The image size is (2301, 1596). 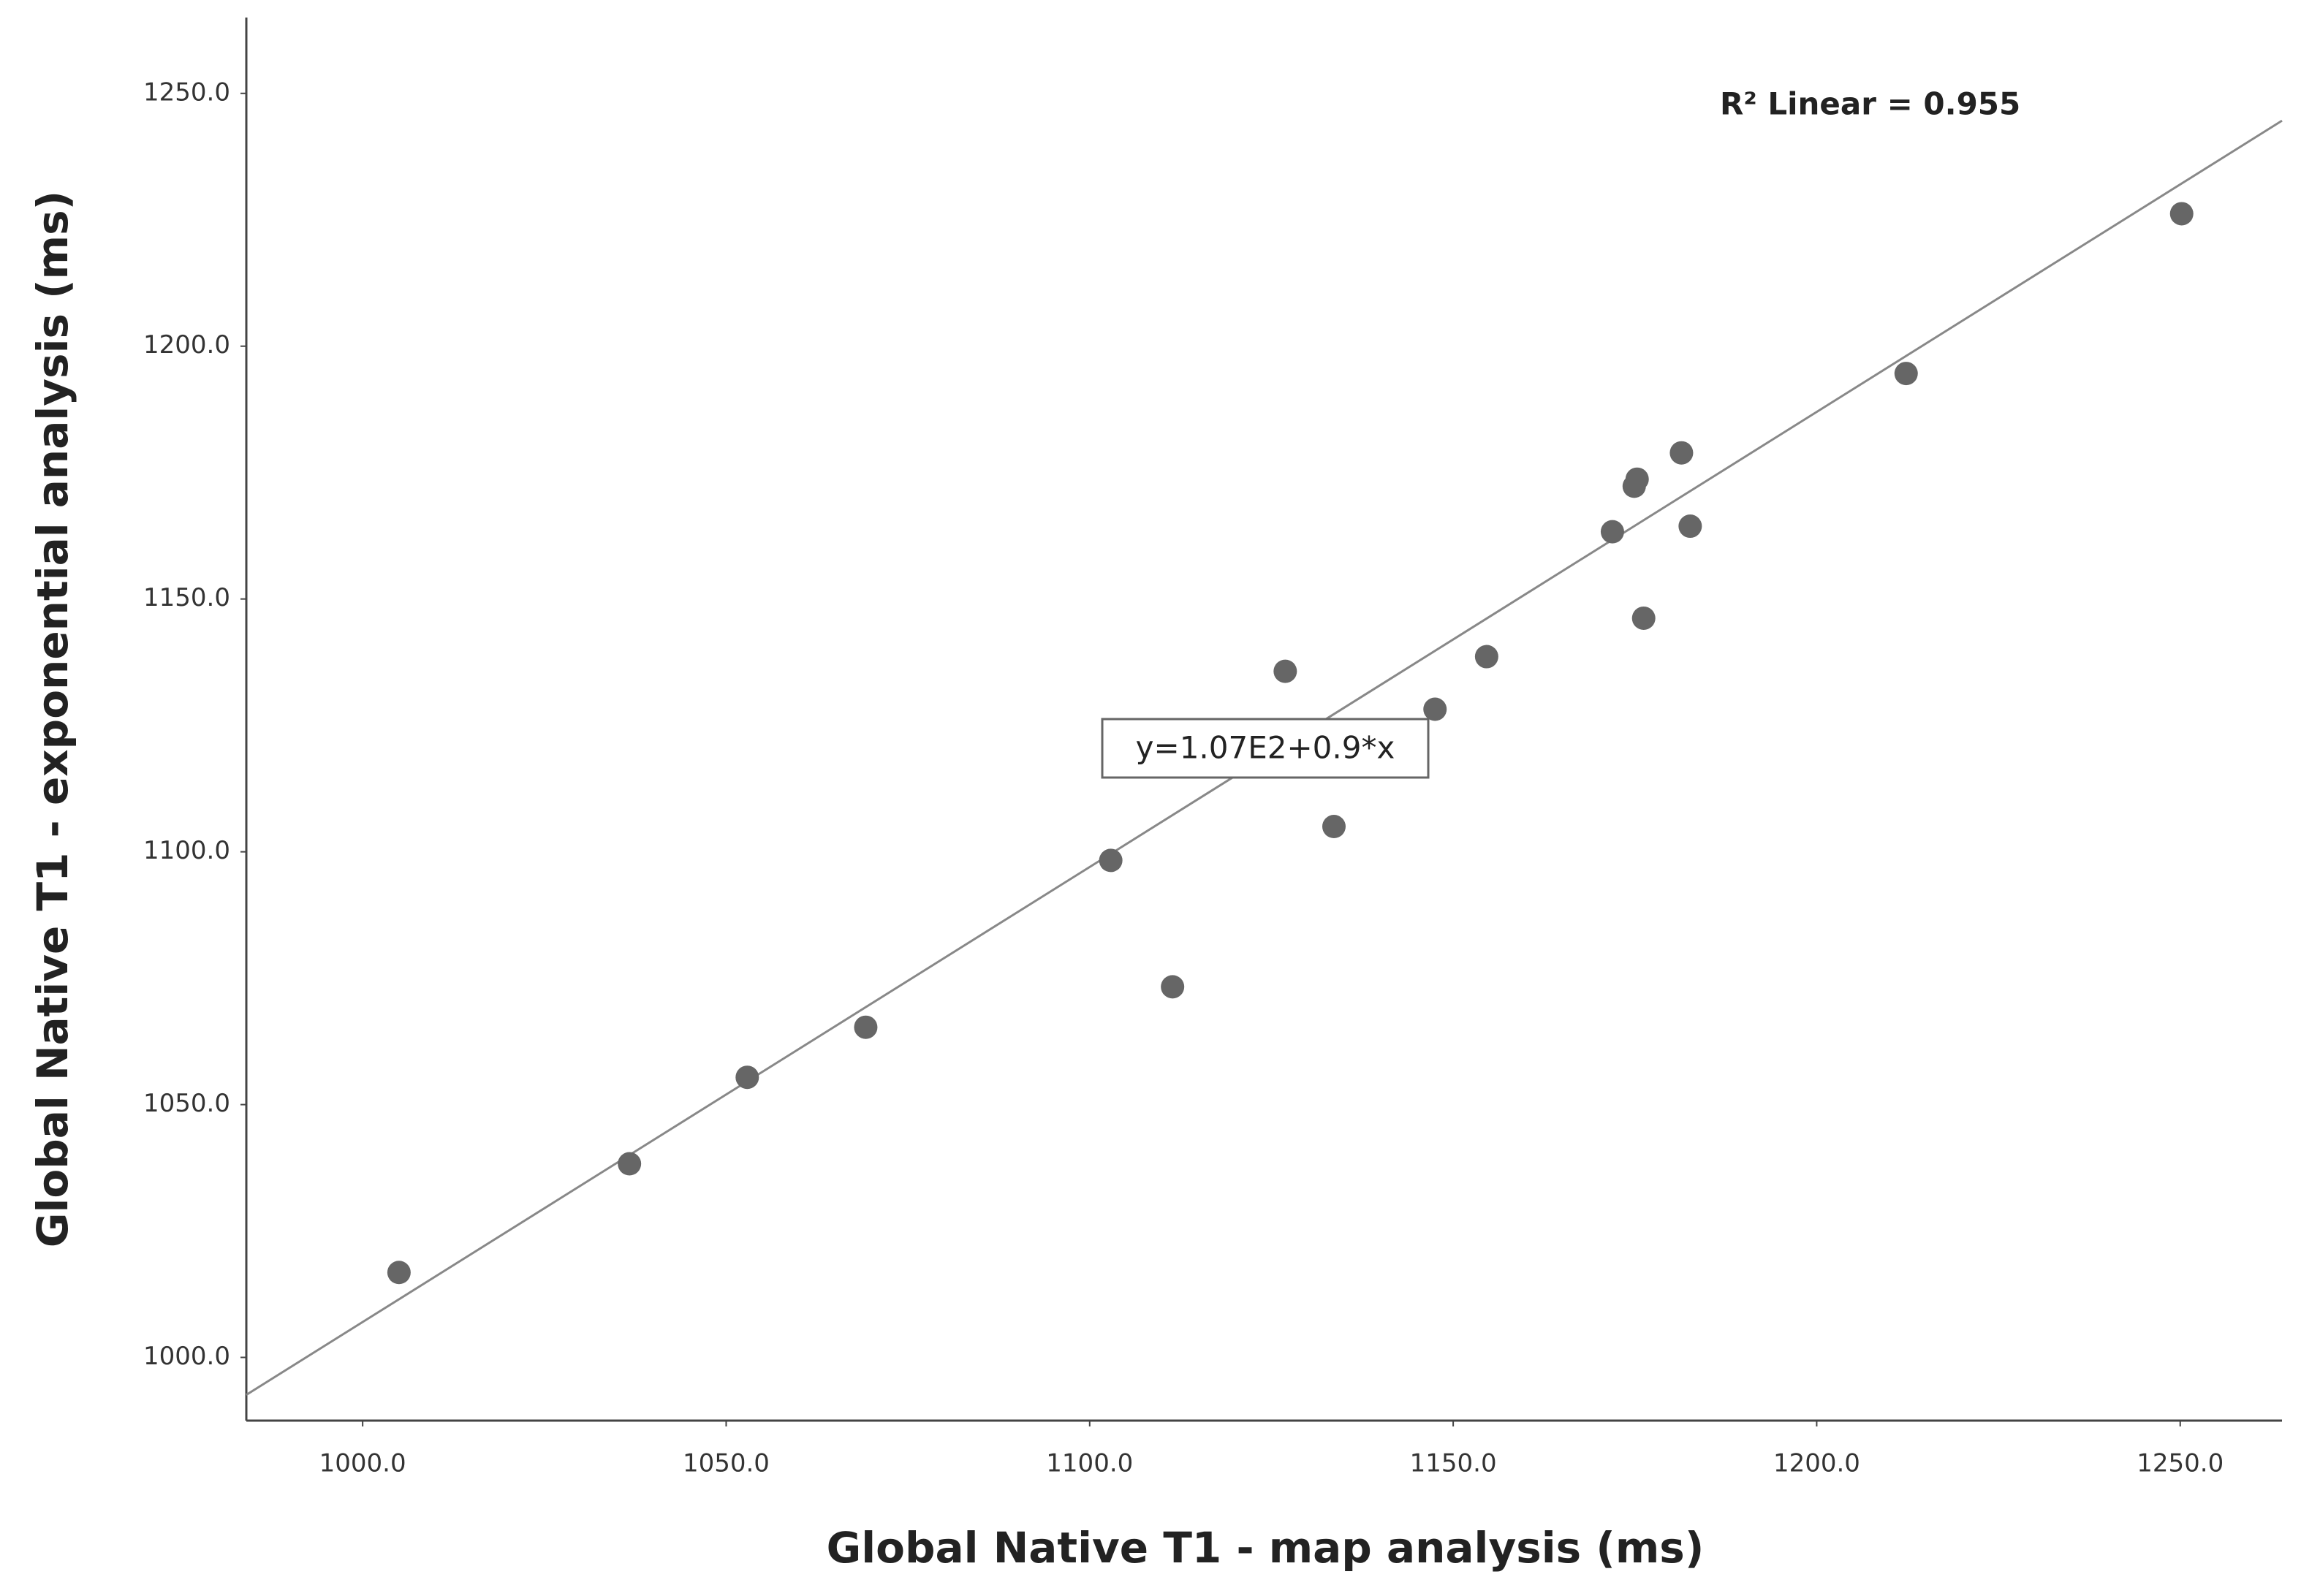 What do you see at coordinates (362, 1463) in the screenshot?
I see `x-tick-label: 1000.0` at bounding box center [362, 1463].